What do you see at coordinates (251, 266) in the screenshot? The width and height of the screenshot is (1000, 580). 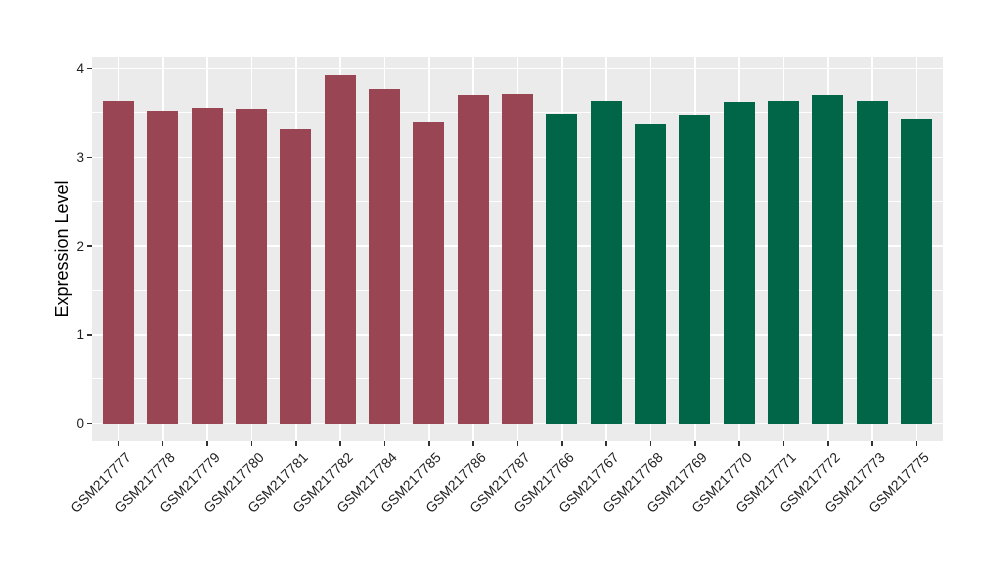 I see `bar-GSM217780` at bounding box center [251, 266].